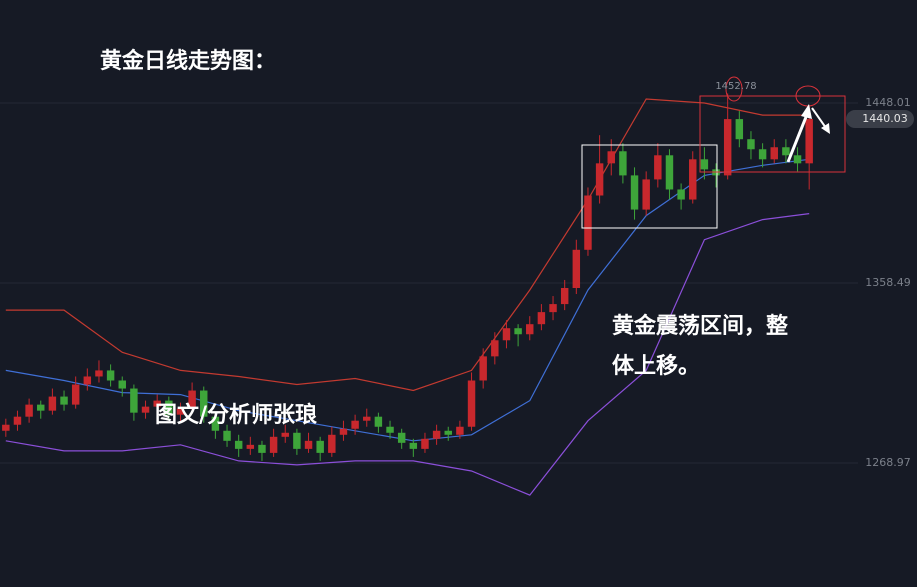 This screenshot has width=917, height=587. Describe the element at coordinates (772, 134) in the screenshot. I see `breakout-box` at that location.